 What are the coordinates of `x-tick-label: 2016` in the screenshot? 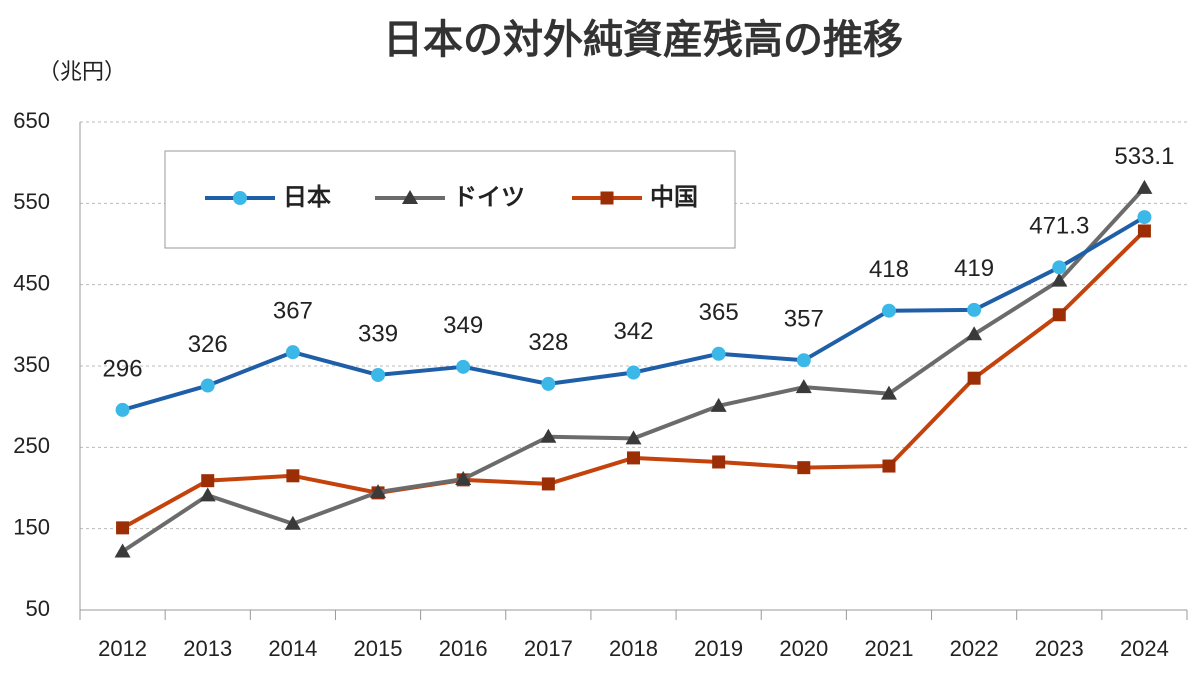 It's located at (463, 648).